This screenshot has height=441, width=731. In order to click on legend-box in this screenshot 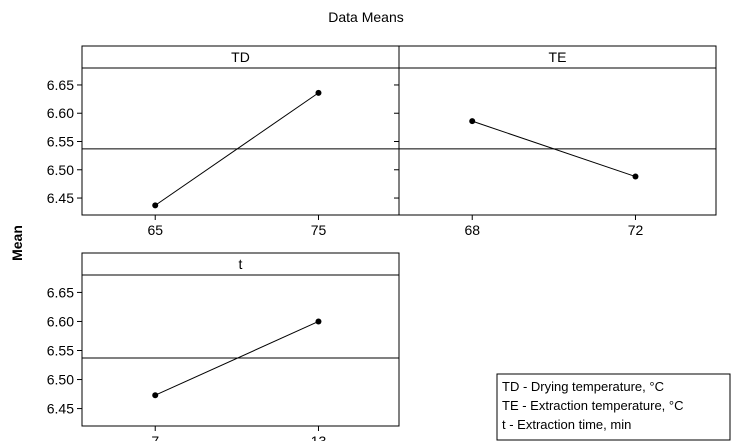, I will do `click(613, 407)`.